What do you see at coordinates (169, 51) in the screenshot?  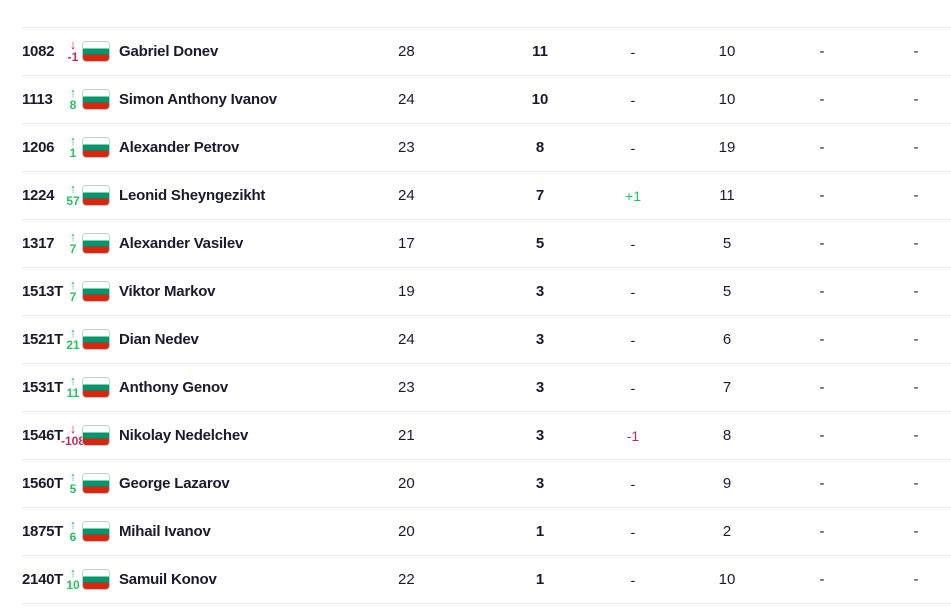 I see `player-name: Gabriel Donev` at bounding box center [169, 51].